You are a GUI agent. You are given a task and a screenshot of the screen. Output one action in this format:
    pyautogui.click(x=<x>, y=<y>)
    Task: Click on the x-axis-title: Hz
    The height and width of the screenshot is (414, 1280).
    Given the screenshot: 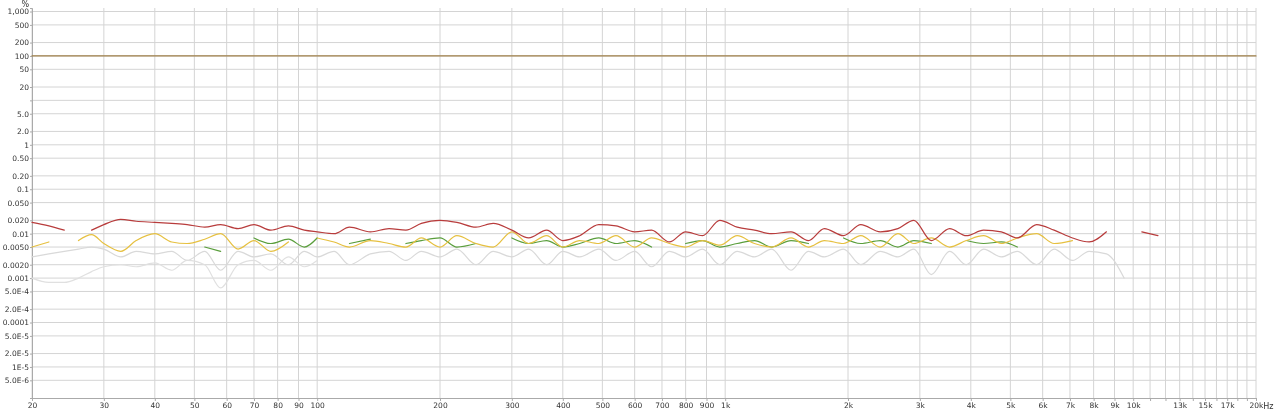 What is the action you would take?
    pyautogui.click(x=1268, y=406)
    